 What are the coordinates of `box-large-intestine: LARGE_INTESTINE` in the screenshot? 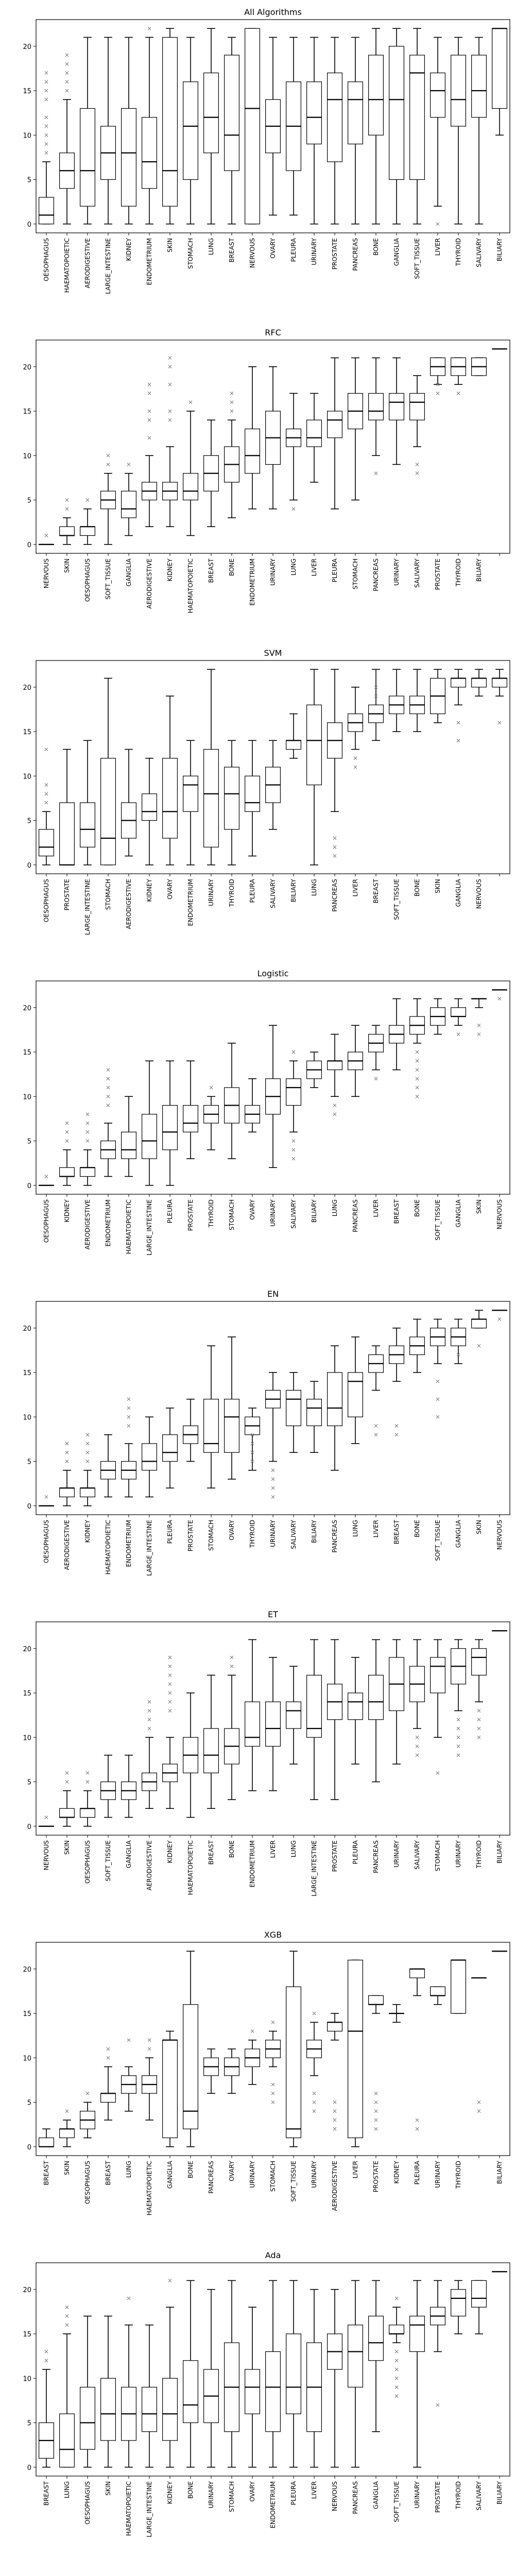 It's located at (150, 1158).